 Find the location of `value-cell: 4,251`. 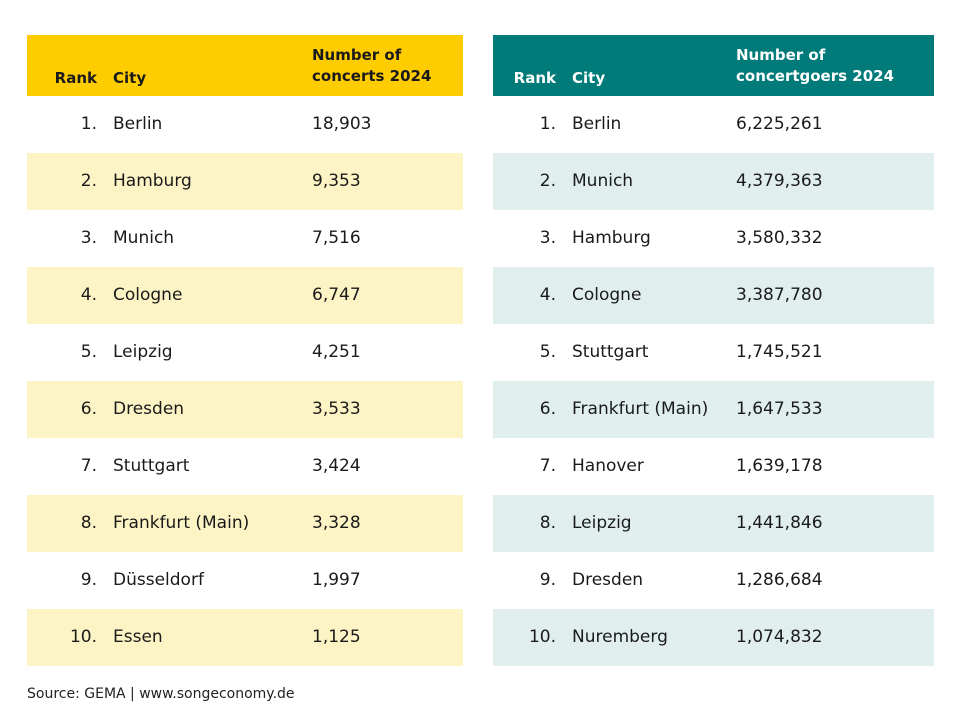

value-cell: 4,251 is located at coordinates (336, 352).